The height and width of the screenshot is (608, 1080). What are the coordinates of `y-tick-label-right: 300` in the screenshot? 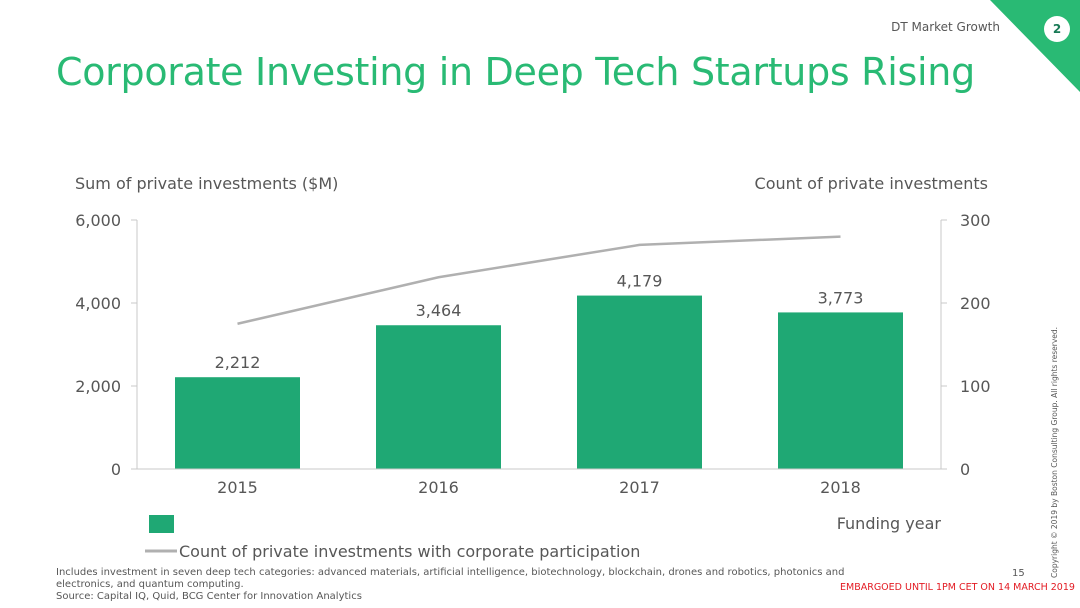 It's located at (975, 220).